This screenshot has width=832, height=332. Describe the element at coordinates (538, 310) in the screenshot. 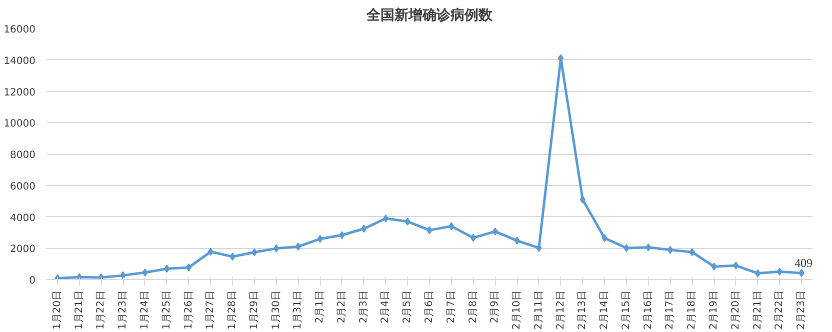

I see `x-tick-label: 2月11日` at that location.